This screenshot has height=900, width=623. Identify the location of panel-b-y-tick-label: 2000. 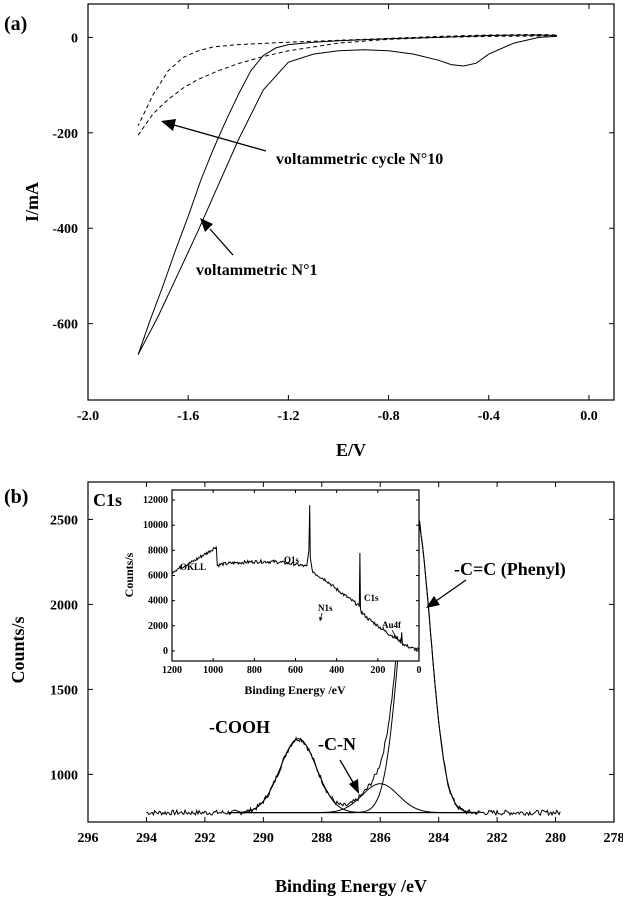
(64, 605).